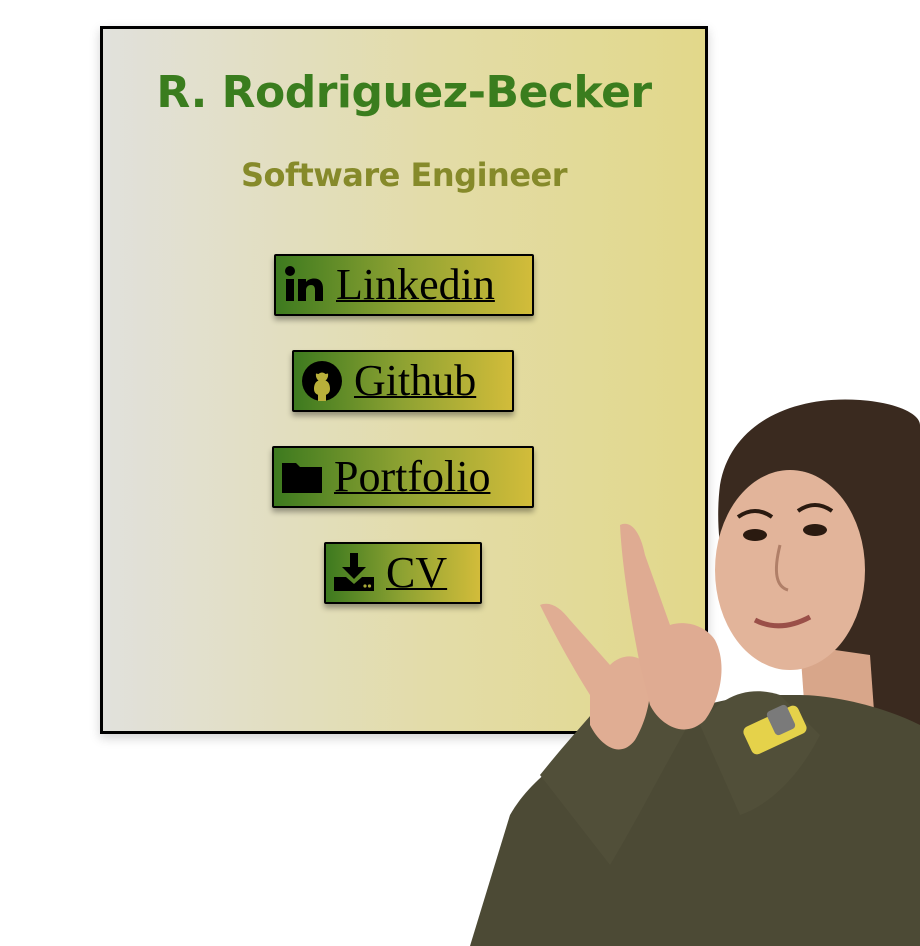 The width and height of the screenshot is (920, 946). I want to click on portfolio-label: Portfolio, so click(412, 476).